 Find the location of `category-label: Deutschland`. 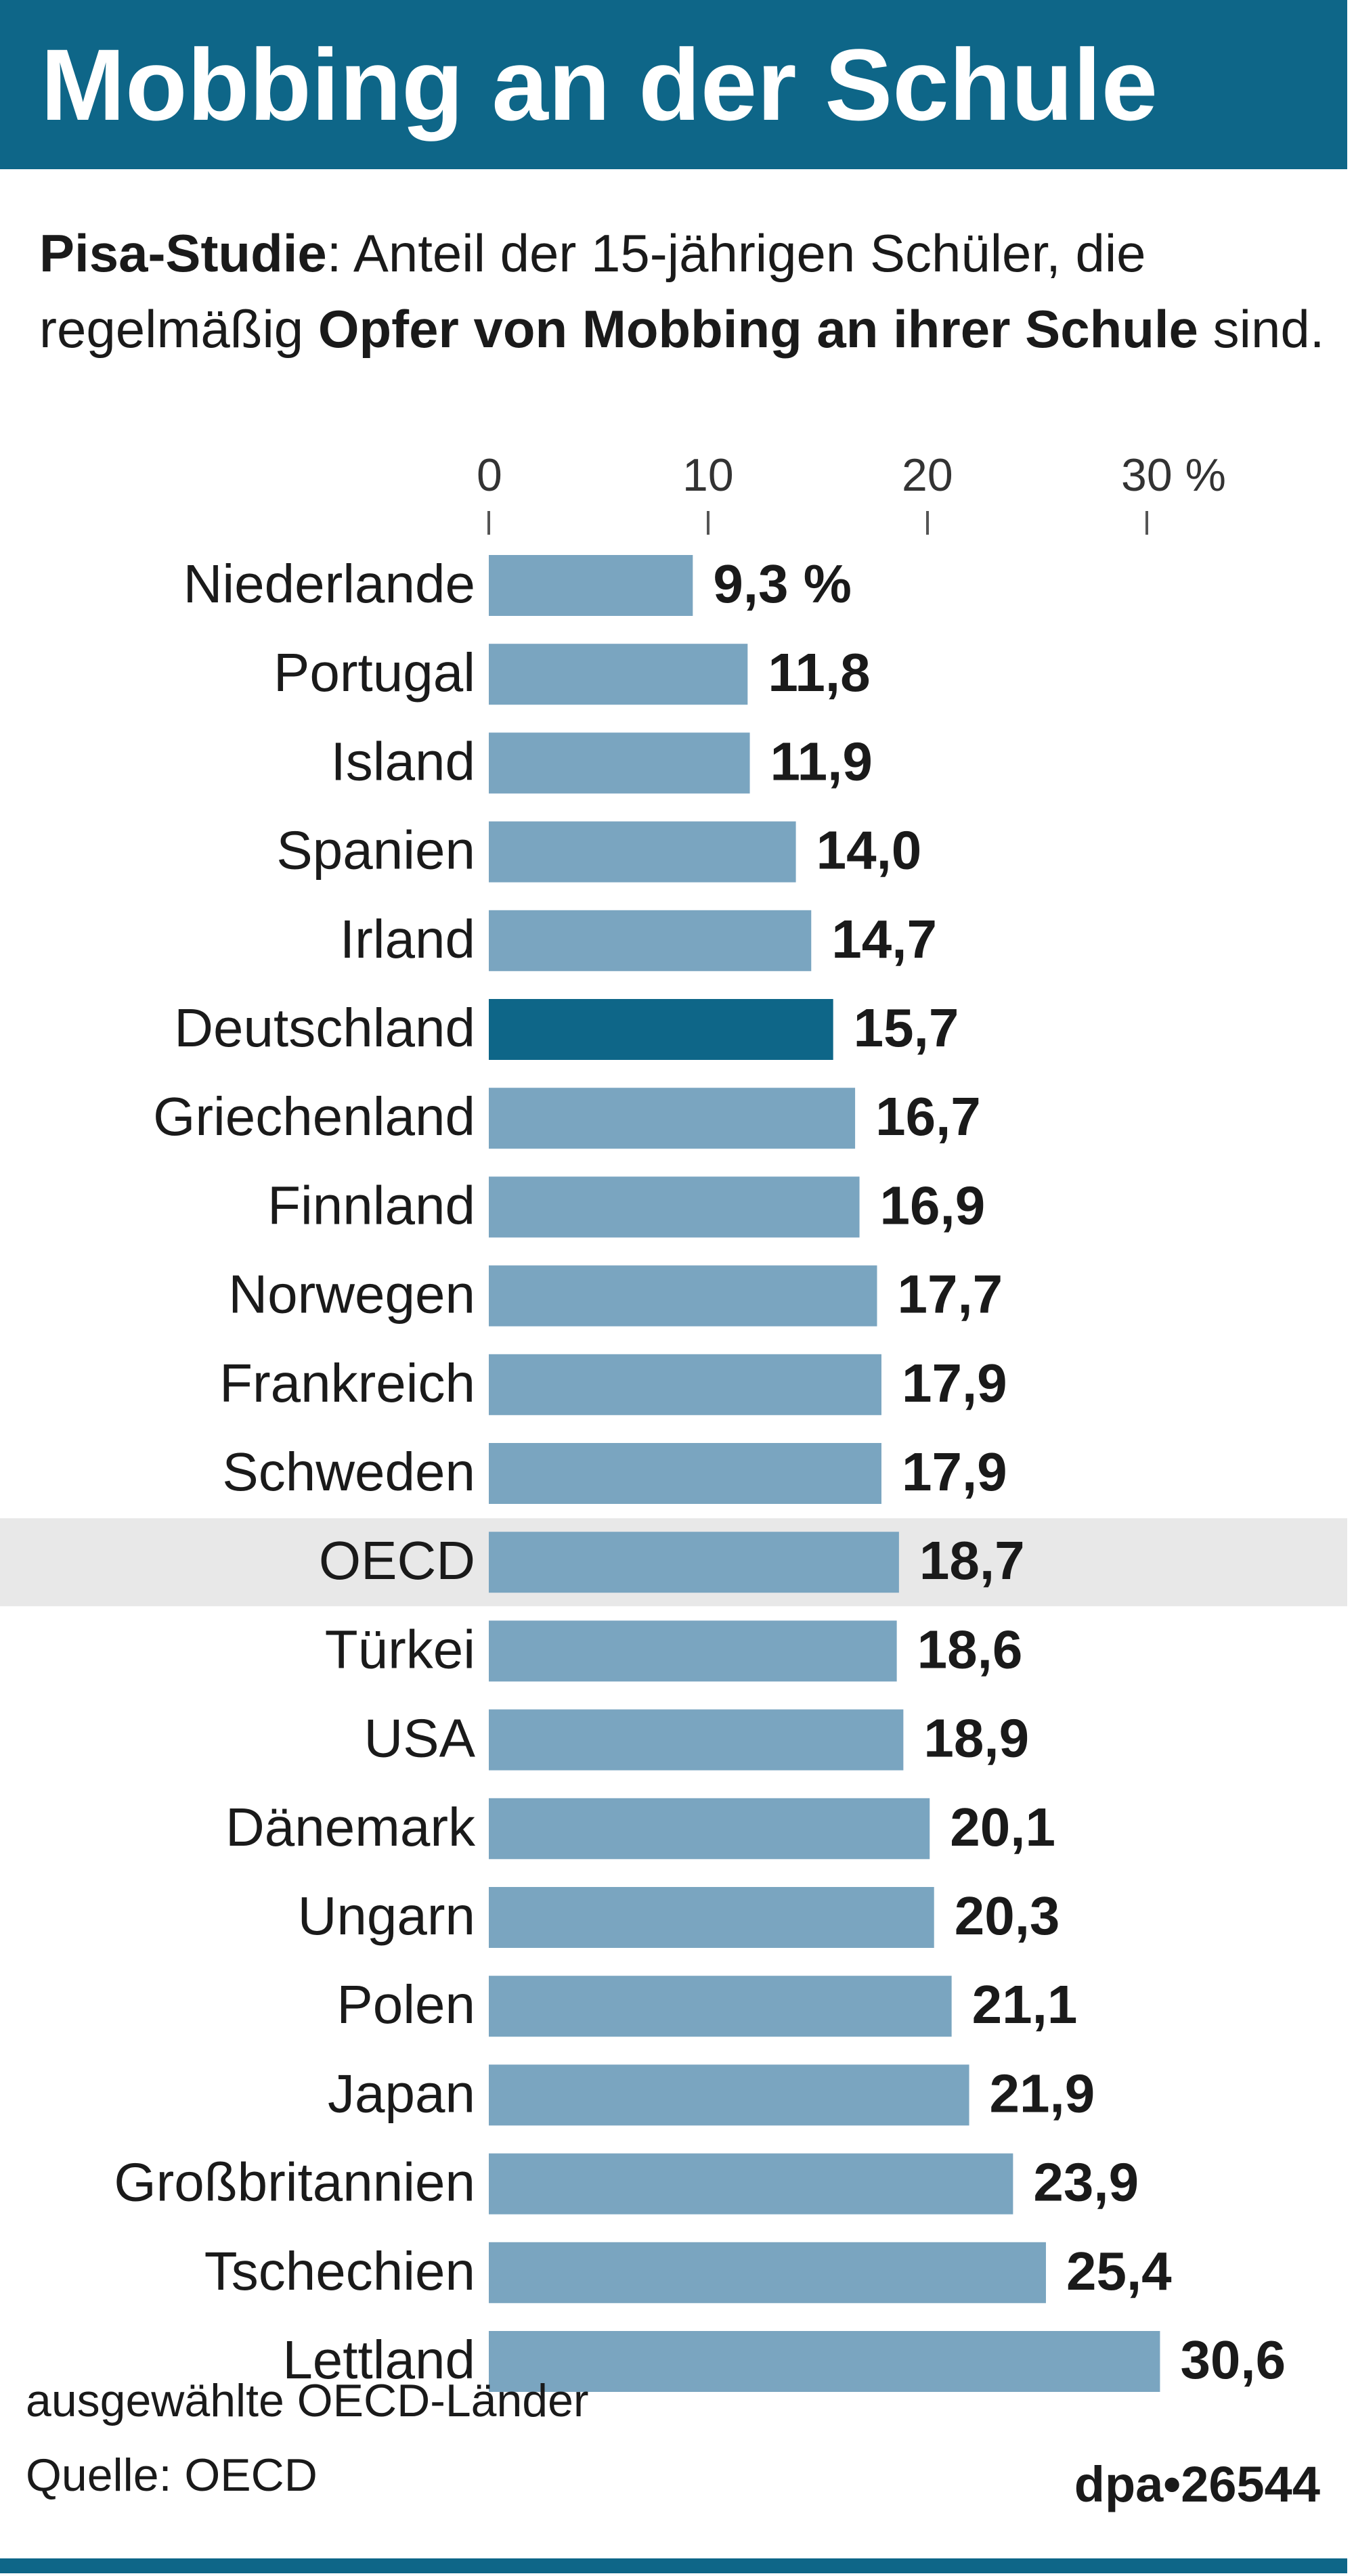

category-label: Deutschland is located at coordinates (324, 1028).